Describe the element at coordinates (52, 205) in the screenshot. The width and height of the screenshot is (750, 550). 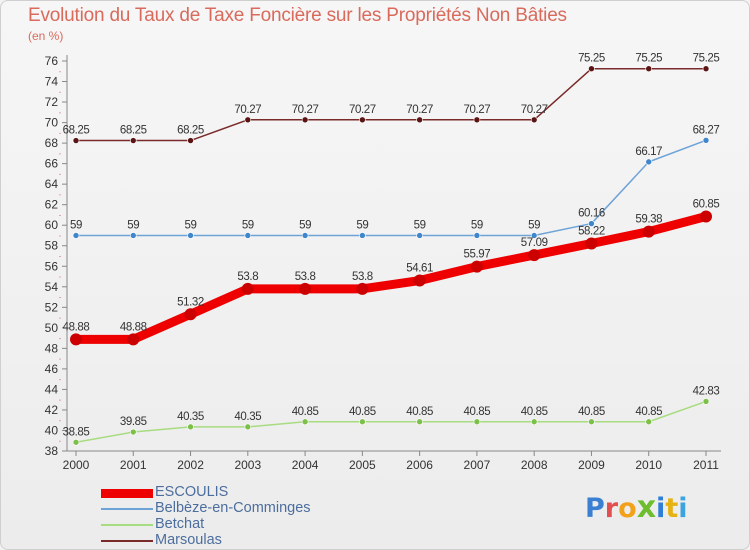
I see `y-tick-label: 62` at that location.